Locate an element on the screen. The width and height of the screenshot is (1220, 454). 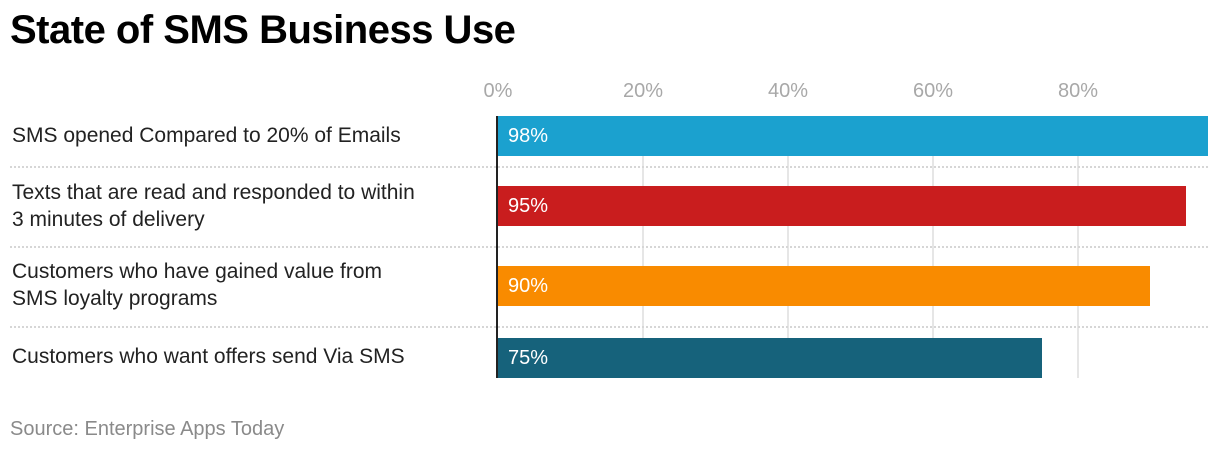
category-label: SMS opened Compared to 20% of Emails is located at coordinates (206, 135).